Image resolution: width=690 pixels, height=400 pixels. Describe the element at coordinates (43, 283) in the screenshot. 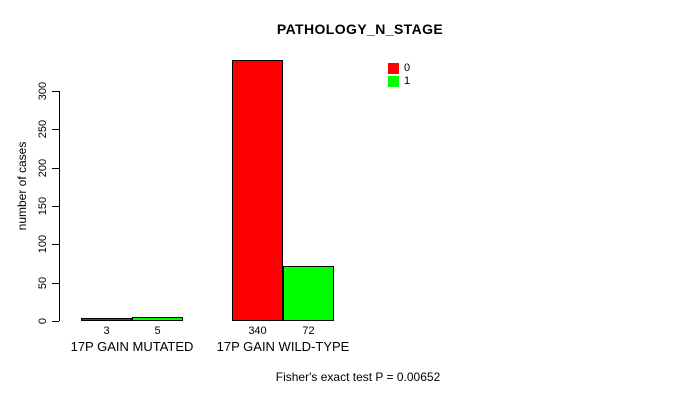

I see `y-tick-label: 50` at that location.